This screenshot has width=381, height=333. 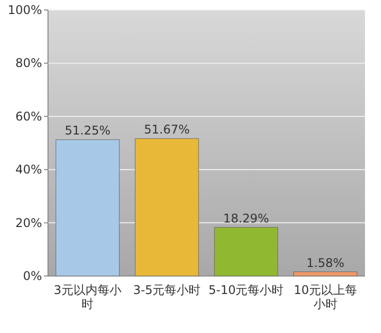 What do you see at coordinates (246, 290) in the screenshot?
I see `x-tick-label: 5-10元每小时` at bounding box center [246, 290].